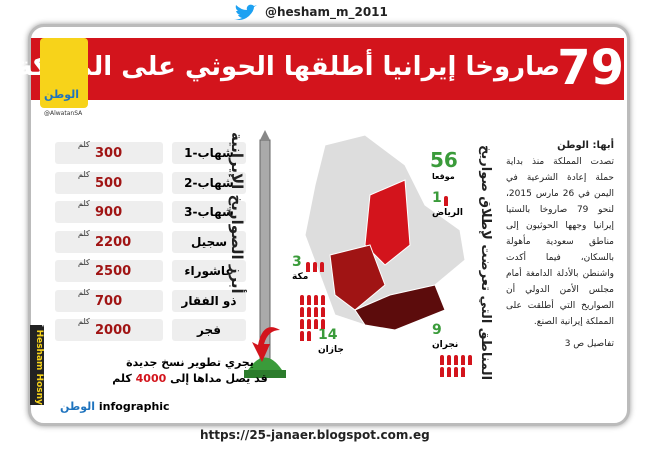  Describe the element at coordinates (78, 406) in the screenshot. I see `footer-logo: الوطن` at that location.